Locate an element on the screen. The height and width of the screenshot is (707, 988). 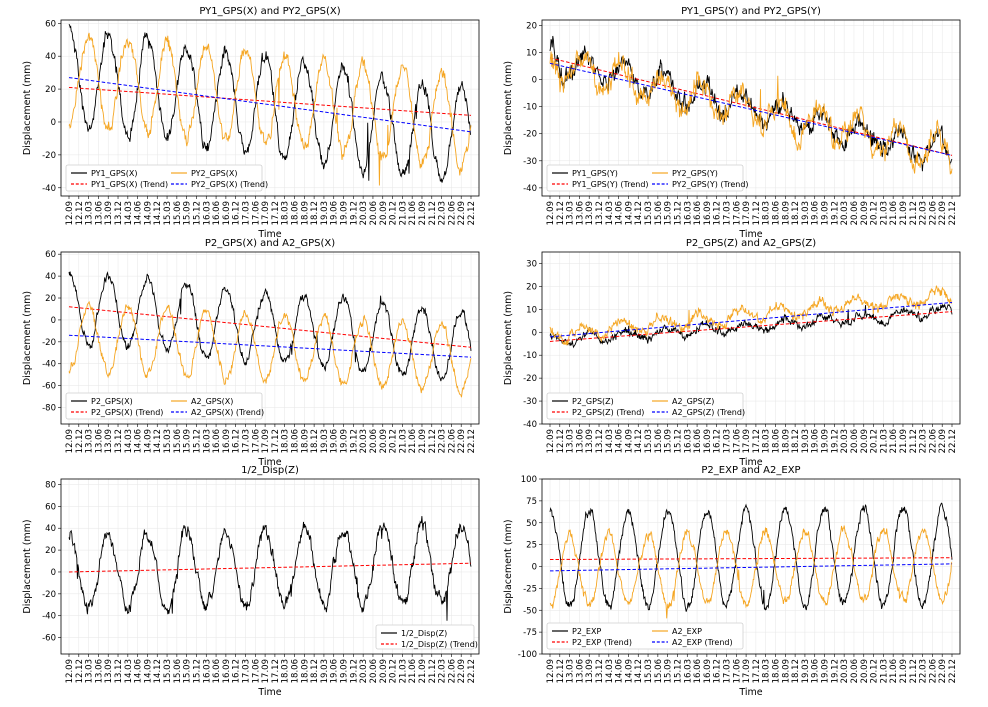
chart-title: PY1_GPS(X) and PY2_GPS(X) is located at coordinates (269, 11).